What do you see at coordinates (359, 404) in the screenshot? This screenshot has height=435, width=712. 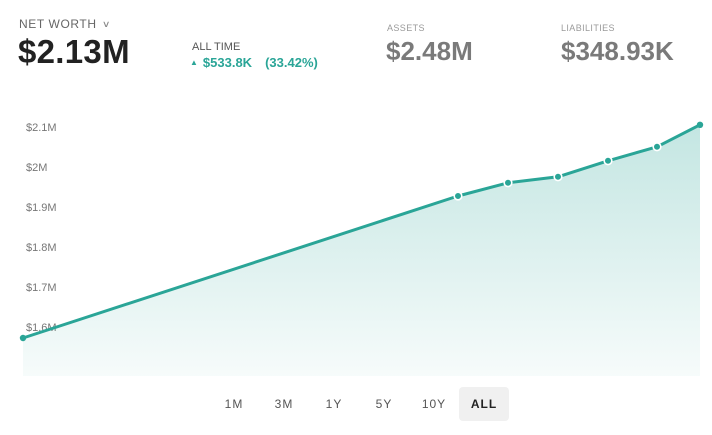 I see `range-selector: 1M 3M 1Y 5Y 10Y ALL` at bounding box center [359, 404].